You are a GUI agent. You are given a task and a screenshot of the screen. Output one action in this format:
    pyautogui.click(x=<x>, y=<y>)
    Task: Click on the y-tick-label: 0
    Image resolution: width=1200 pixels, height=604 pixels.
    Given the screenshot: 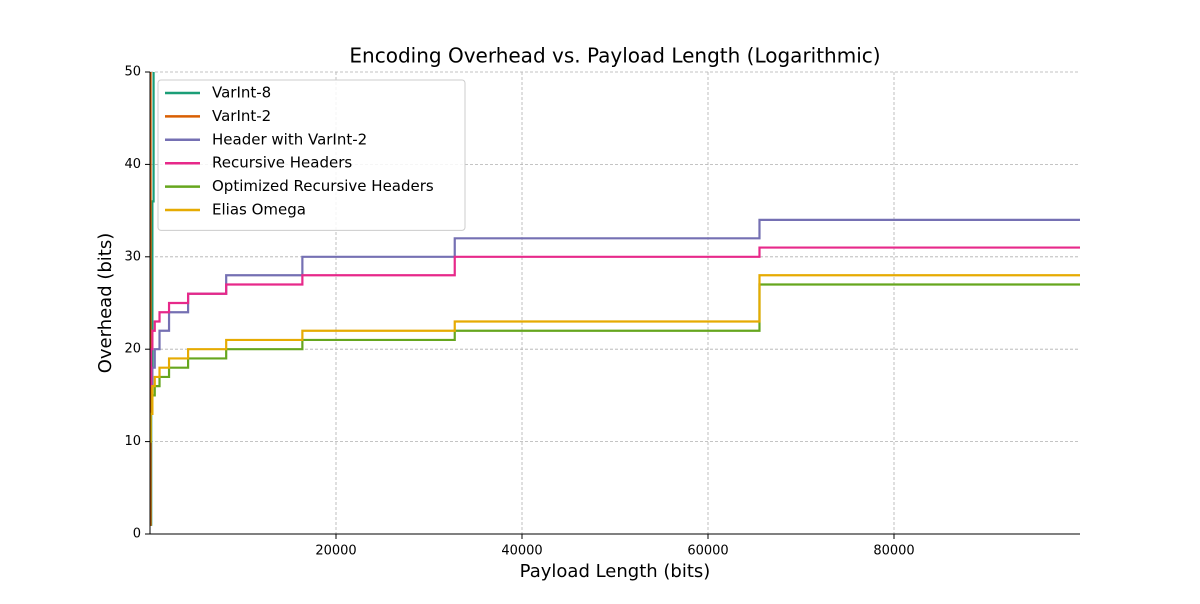 What is the action you would take?
    pyautogui.click(x=137, y=534)
    